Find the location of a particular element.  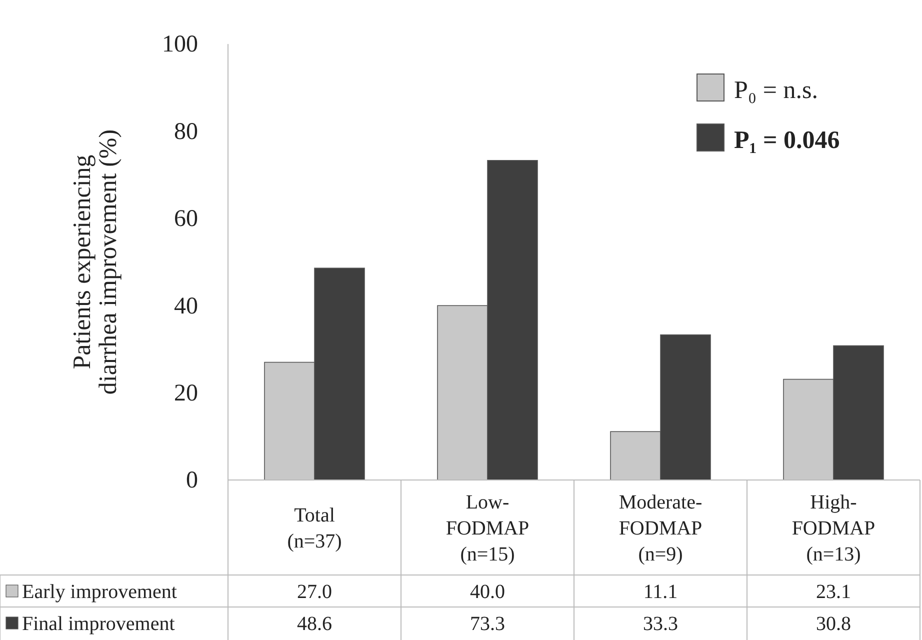

y-tick-label: 80 is located at coordinates (186, 131).